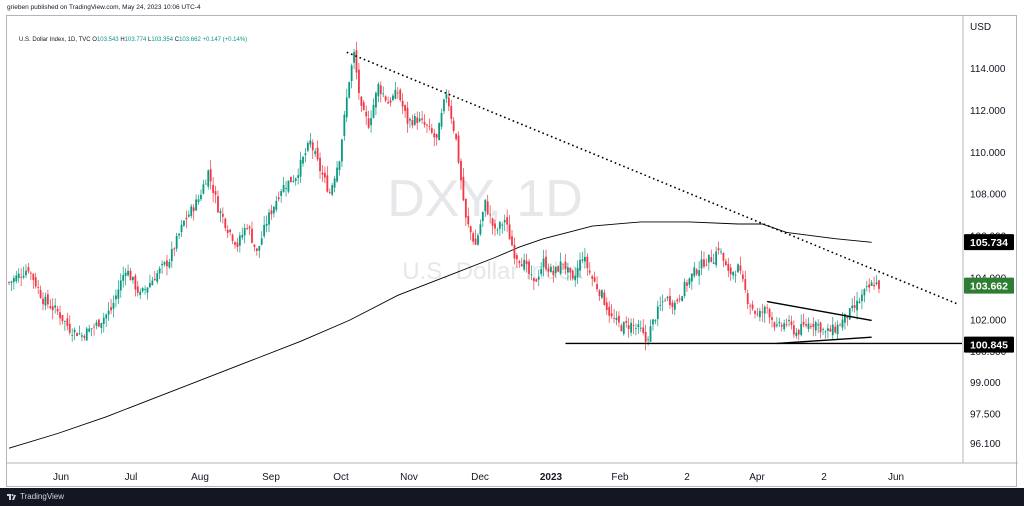 The image size is (1024, 506). What do you see at coordinates (61, 477) in the screenshot?
I see `x-tick-label: Jun` at bounding box center [61, 477].